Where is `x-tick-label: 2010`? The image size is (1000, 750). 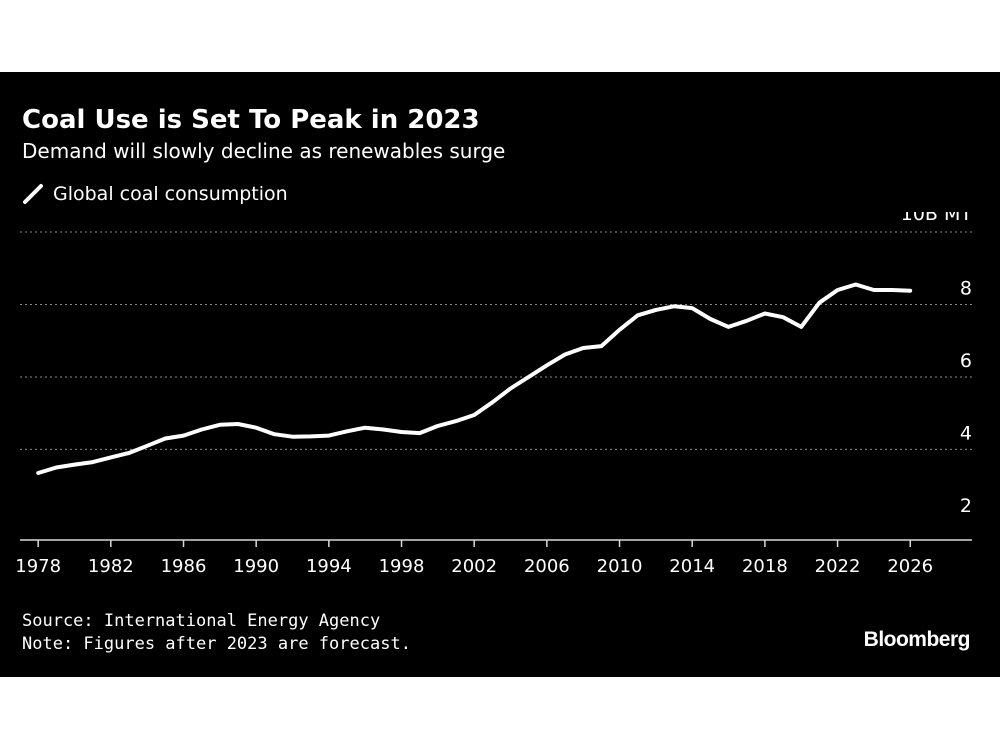 x-tick-label: 2010 is located at coordinates (620, 566).